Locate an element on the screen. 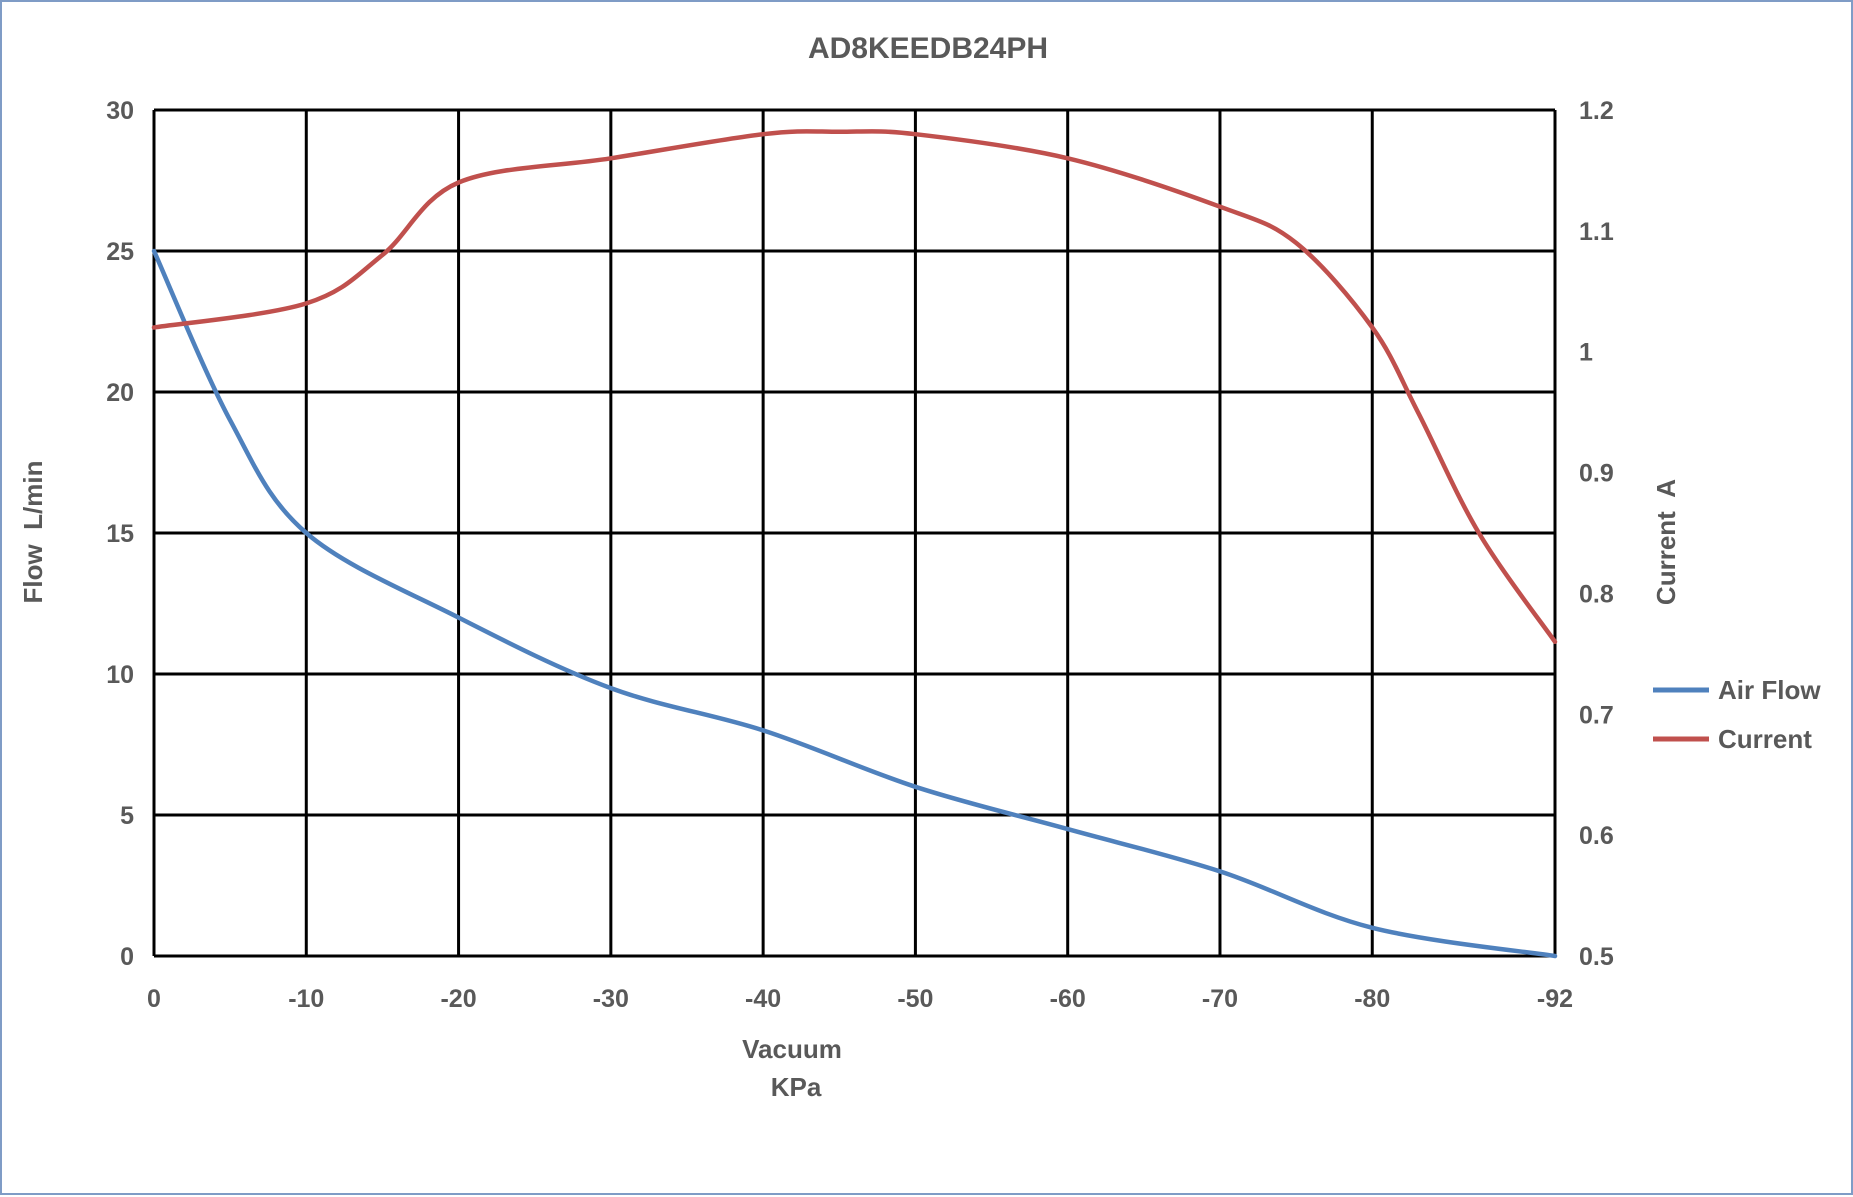 This screenshot has width=1853, height=1197. chart-title: AD8KEEDB24PH is located at coordinates (928, 48).